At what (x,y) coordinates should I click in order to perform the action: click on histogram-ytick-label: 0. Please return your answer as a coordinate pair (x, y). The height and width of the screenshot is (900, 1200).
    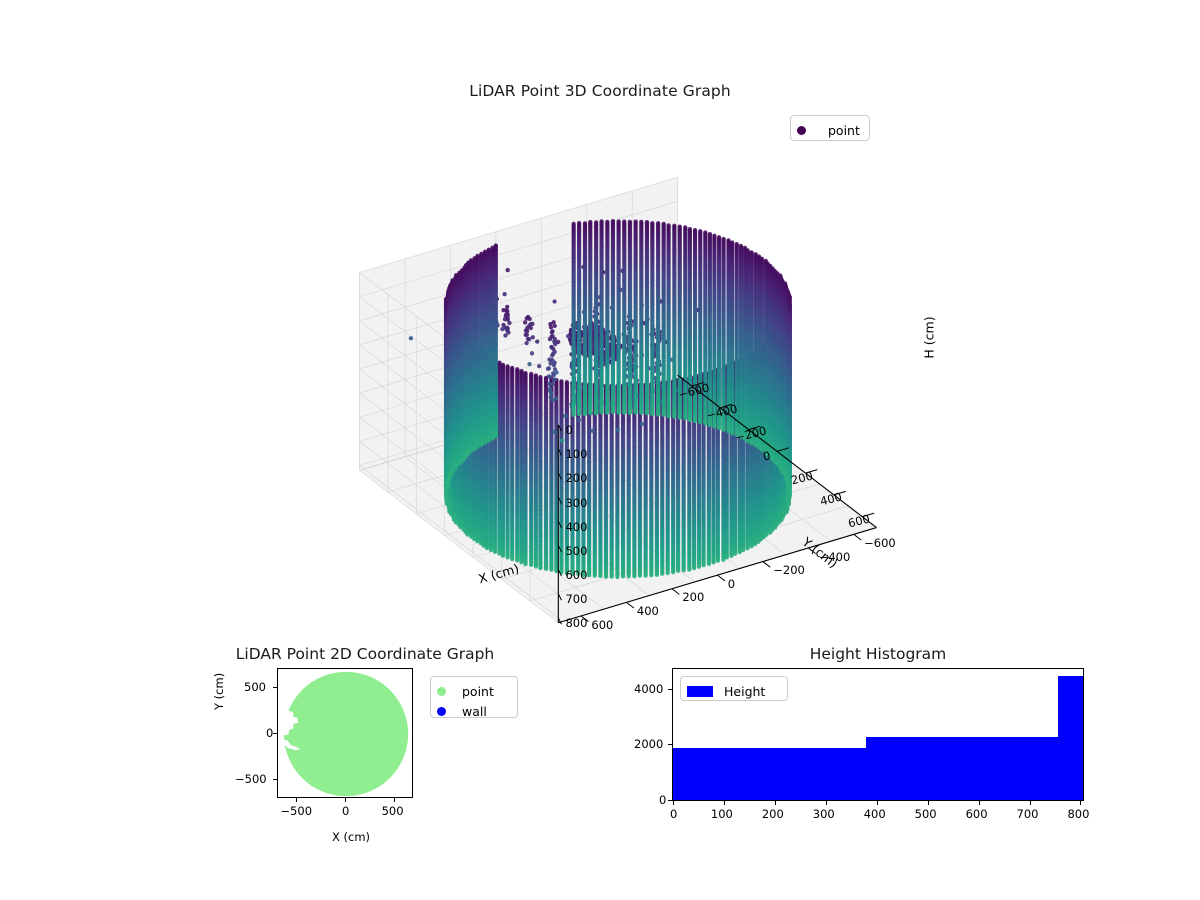
    Looking at the image, I should click on (663, 800).